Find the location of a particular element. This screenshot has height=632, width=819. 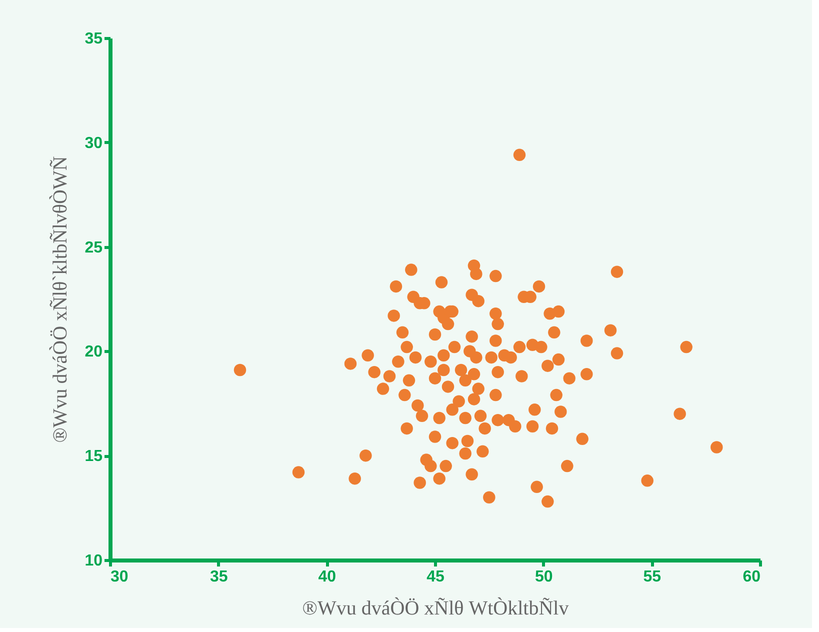

x-axis-title: ®Wvu dváÒÖ xÑlθ WtÒkltbÑlv is located at coordinates (435, 608).